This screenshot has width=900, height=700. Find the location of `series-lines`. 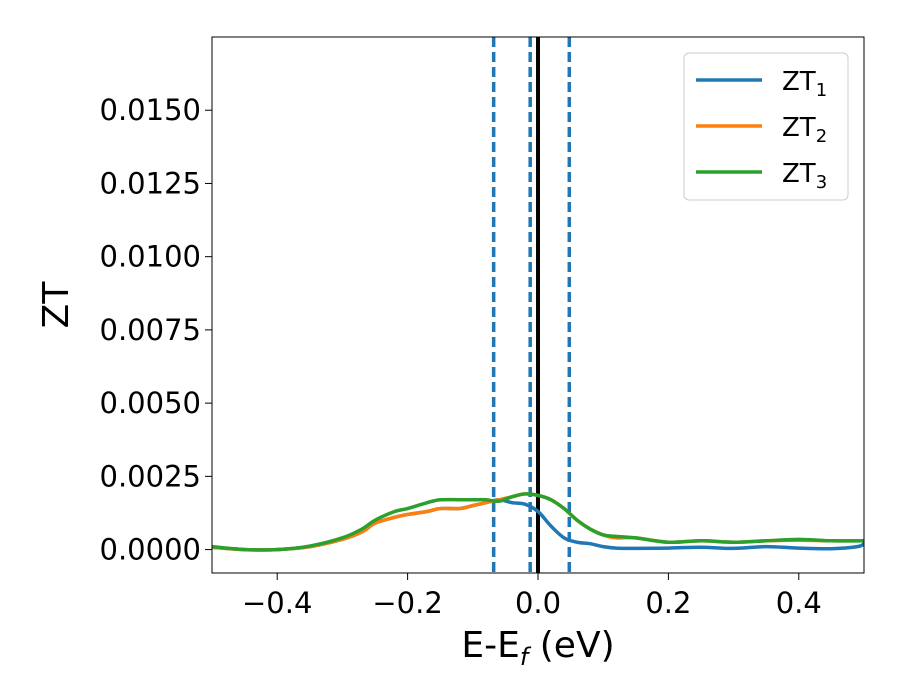

series-lines is located at coordinates (538, 522).